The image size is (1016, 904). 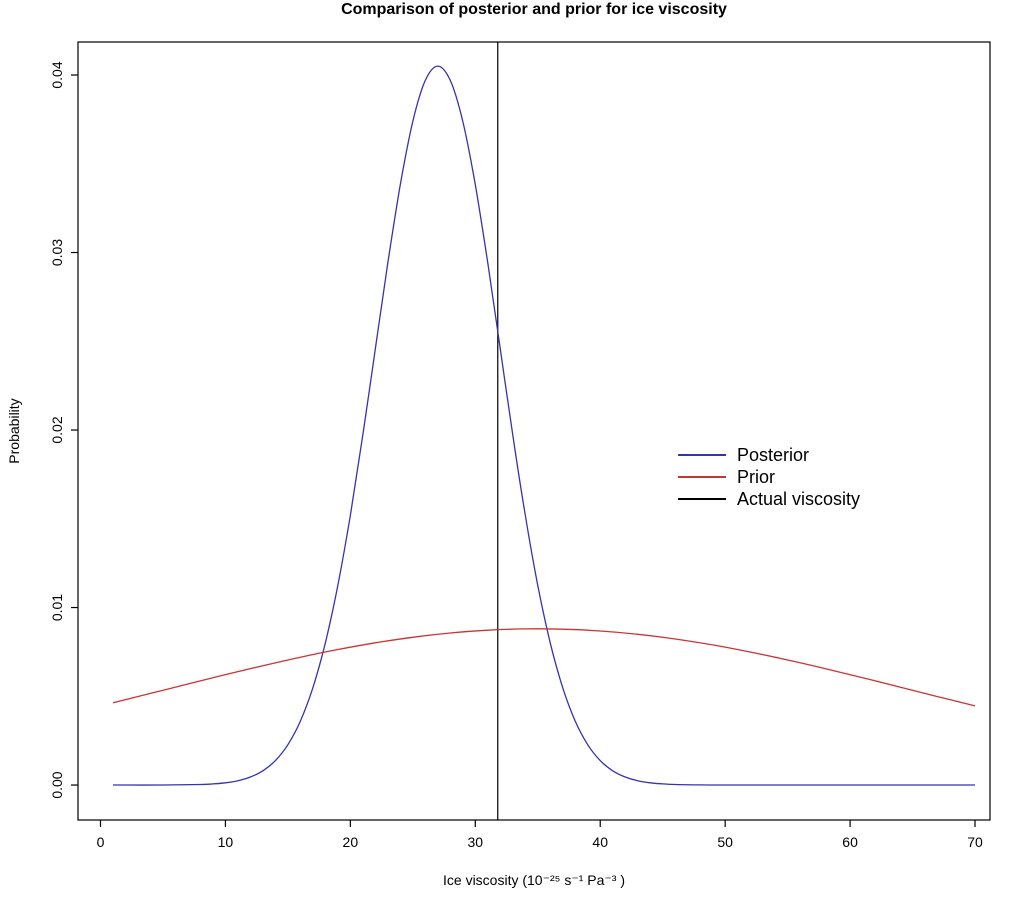 What do you see at coordinates (57, 607) in the screenshot?
I see `y-tick-label: 0.01` at bounding box center [57, 607].